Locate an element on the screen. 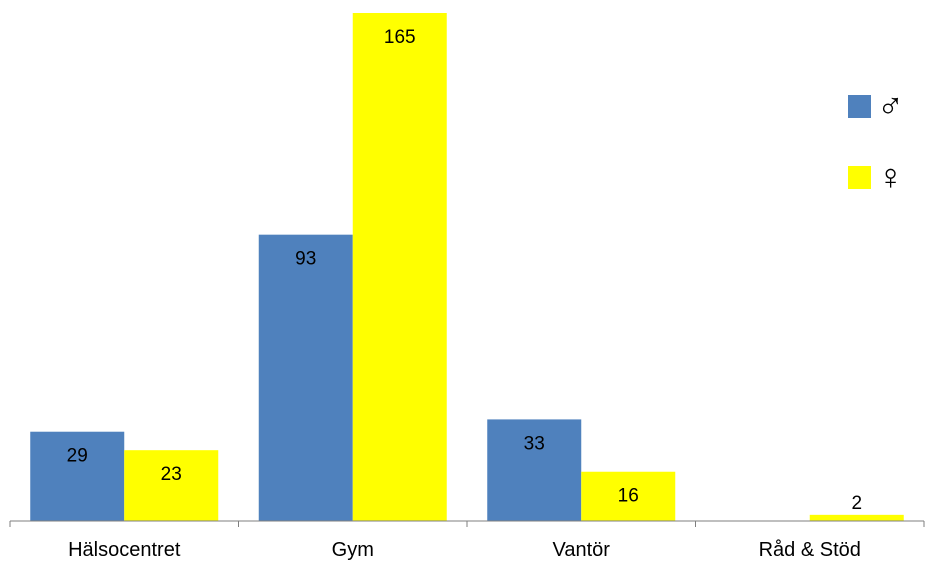 The width and height of the screenshot is (934, 564). data-label: 23 is located at coordinates (171, 474).